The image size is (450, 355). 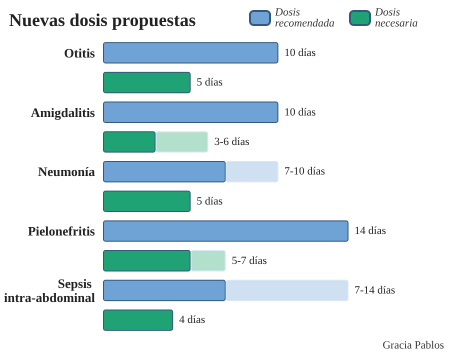 I want to click on data-label: 7-14 días, so click(x=375, y=290).